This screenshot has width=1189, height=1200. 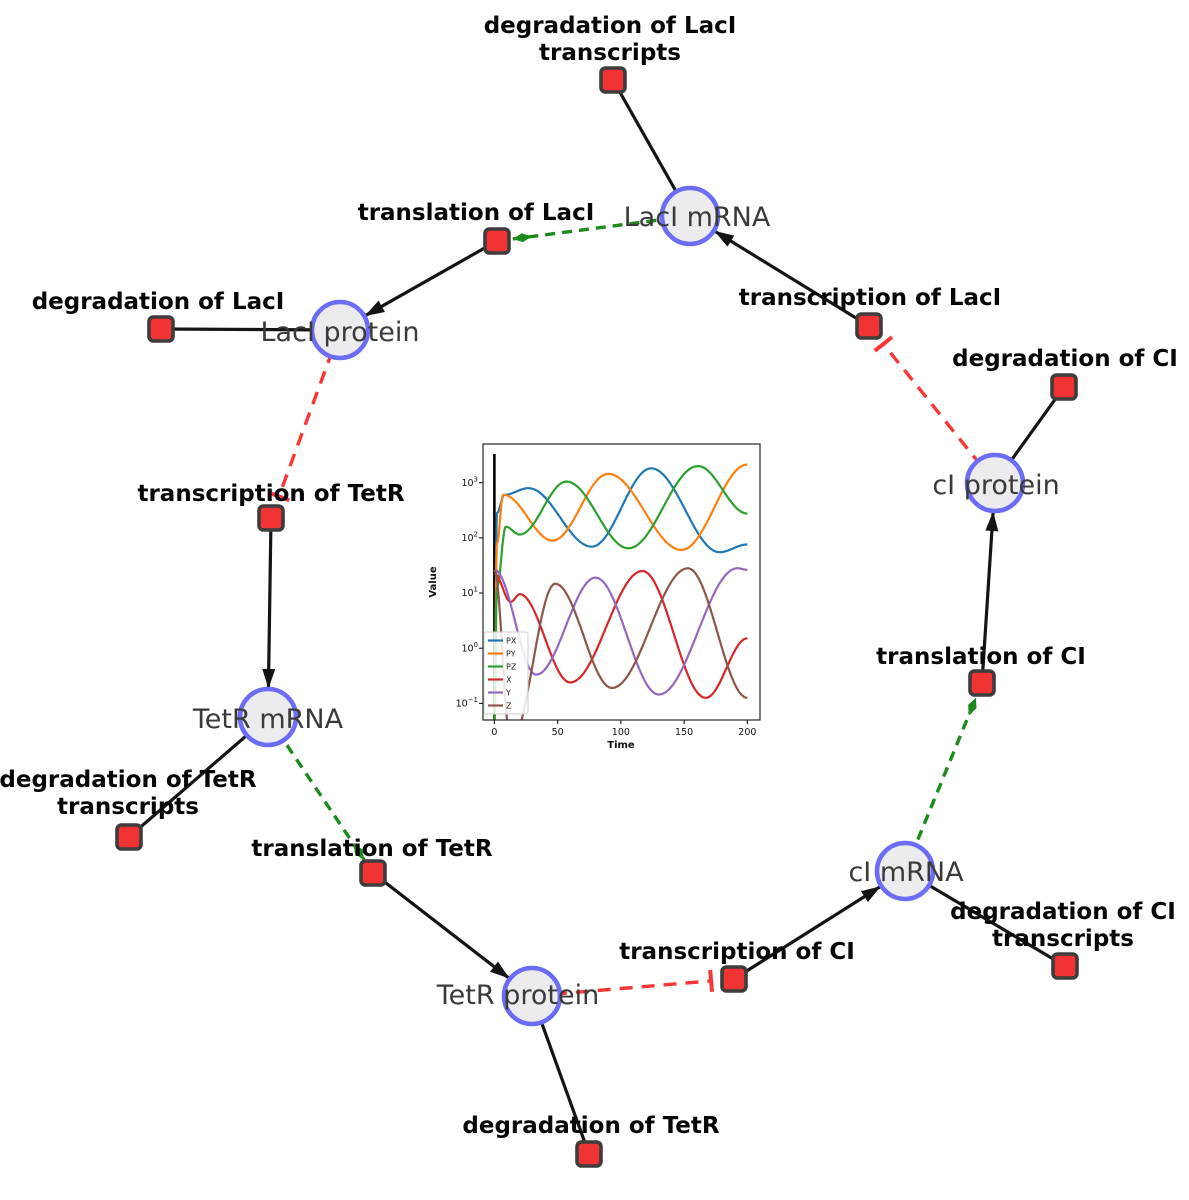 What do you see at coordinates (982, 683) in the screenshot?
I see `reaction-node-transl_ci` at bounding box center [982, 683].